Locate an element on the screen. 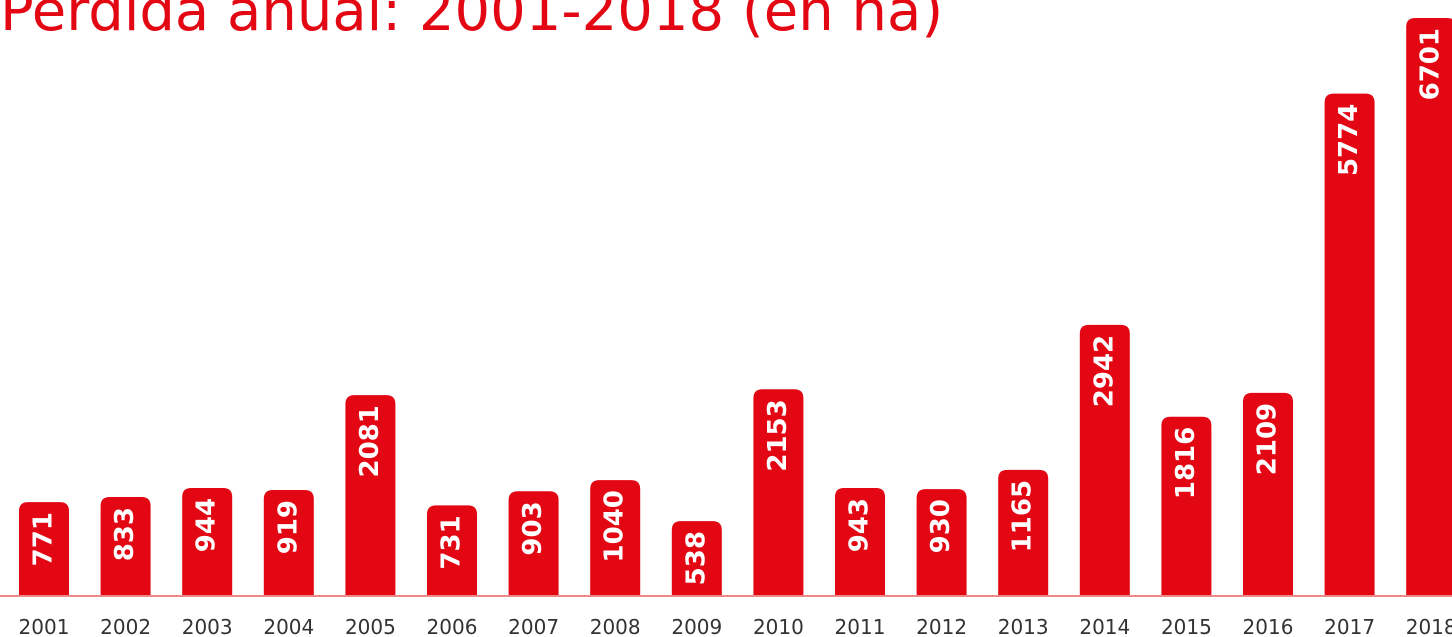 The image size is (1452, 637). value-label: 2081 is located at coordinates (370, 441).